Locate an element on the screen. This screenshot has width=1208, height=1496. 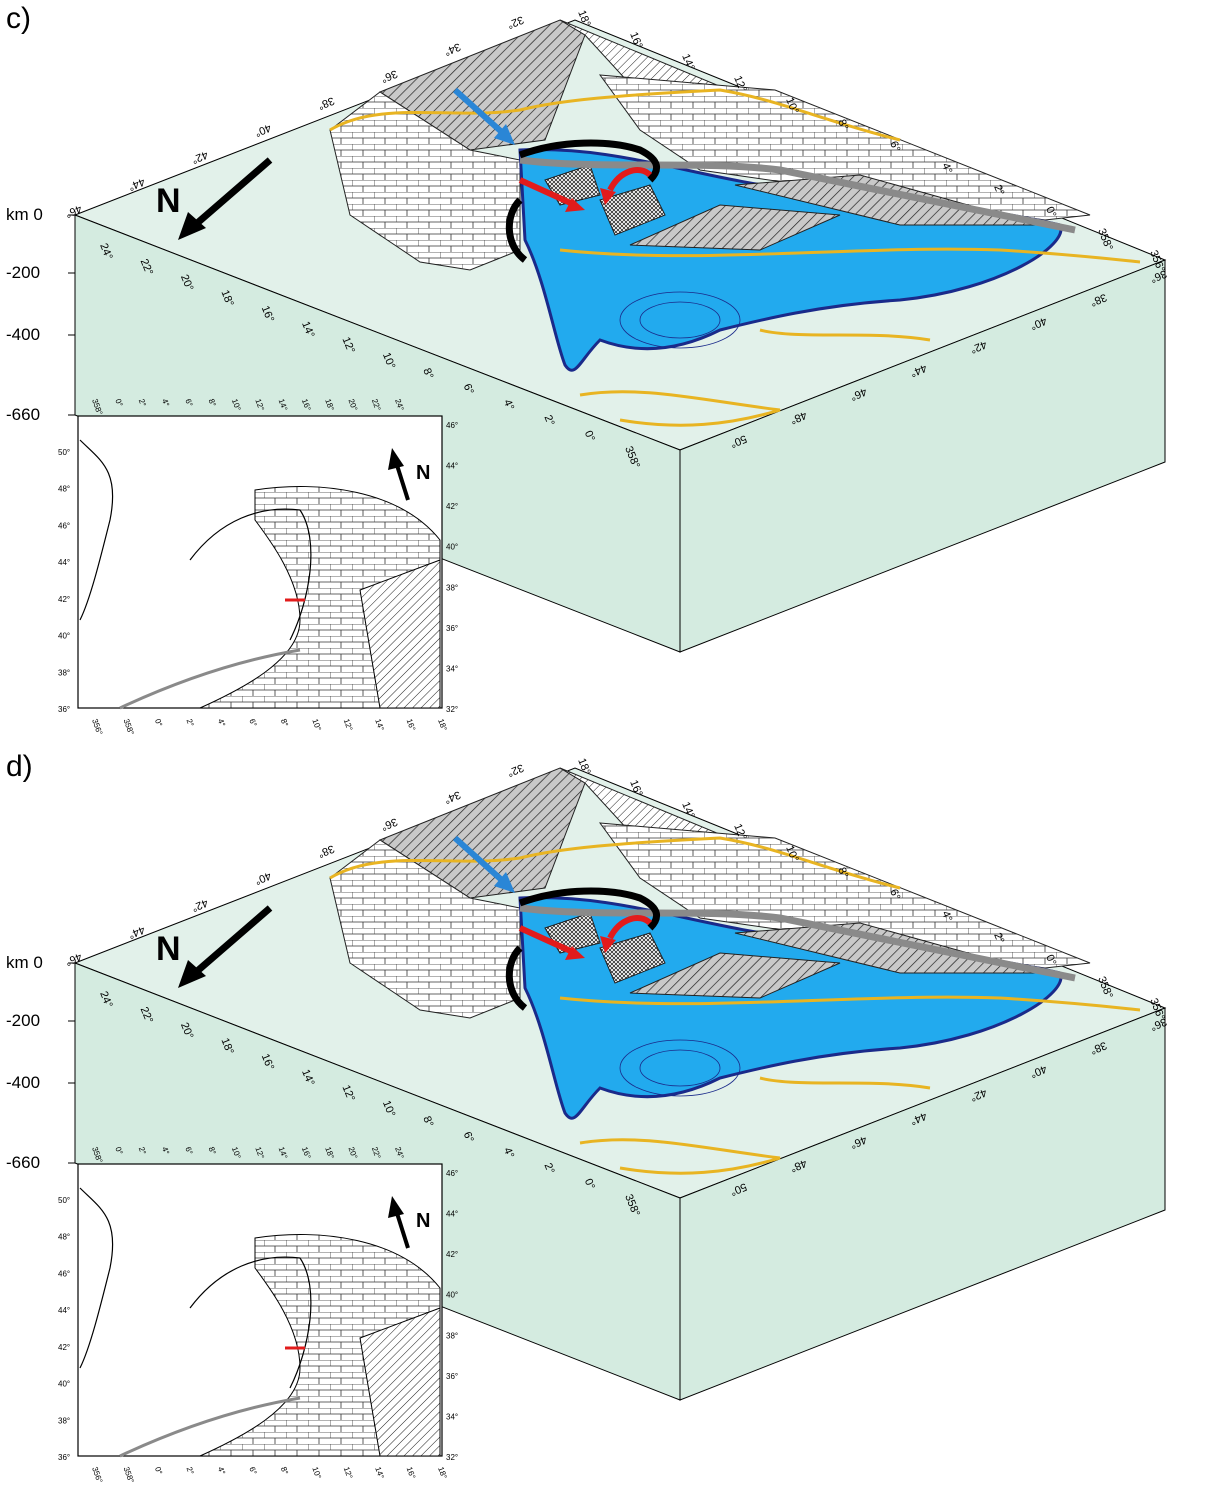
inset-bottom-tick-8: 12° is located at coordinates (348, 725).